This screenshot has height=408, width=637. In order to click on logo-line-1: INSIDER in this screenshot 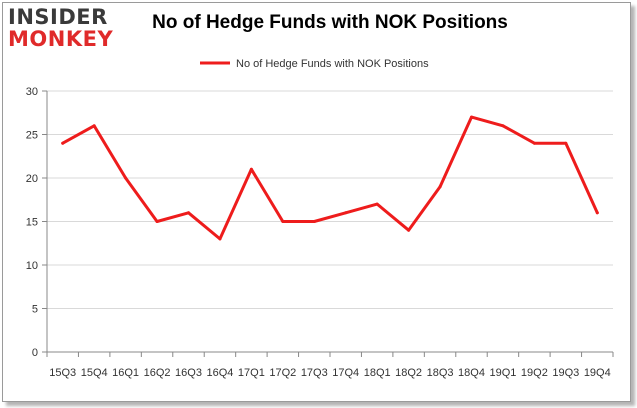, I will do `click(58, 17)`.